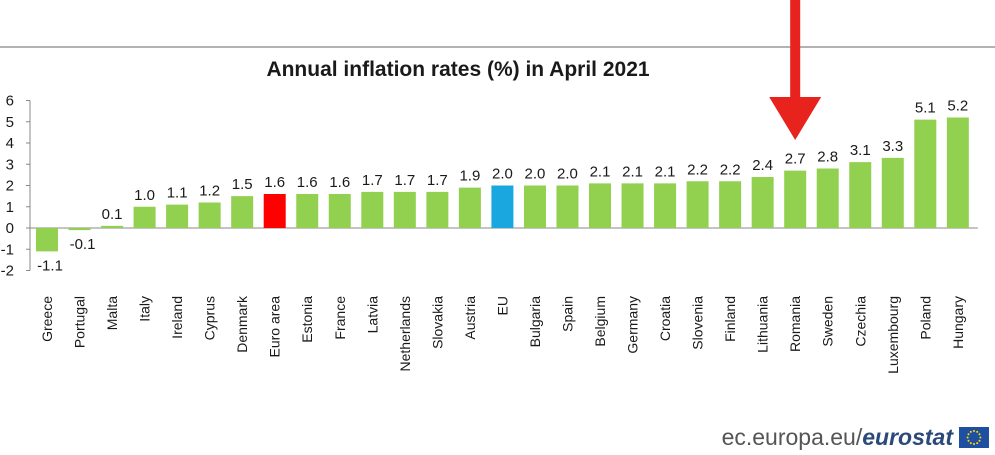 The image size is (995, 455). I want to click on data-label: 5.1, so click(925, 108).